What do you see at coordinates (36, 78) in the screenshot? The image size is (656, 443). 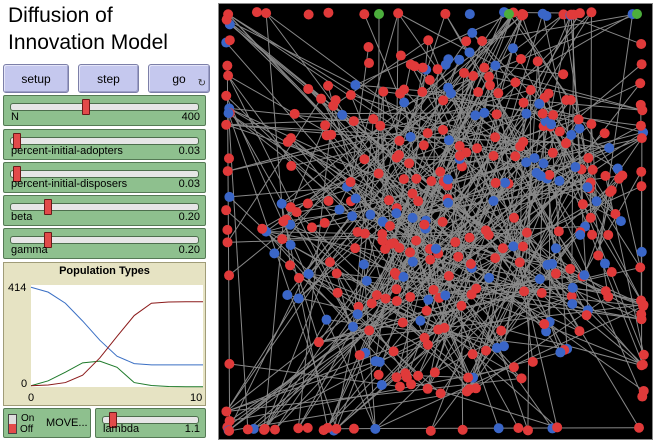 I see `setup-button: setup` at bounding box center [36, 78].